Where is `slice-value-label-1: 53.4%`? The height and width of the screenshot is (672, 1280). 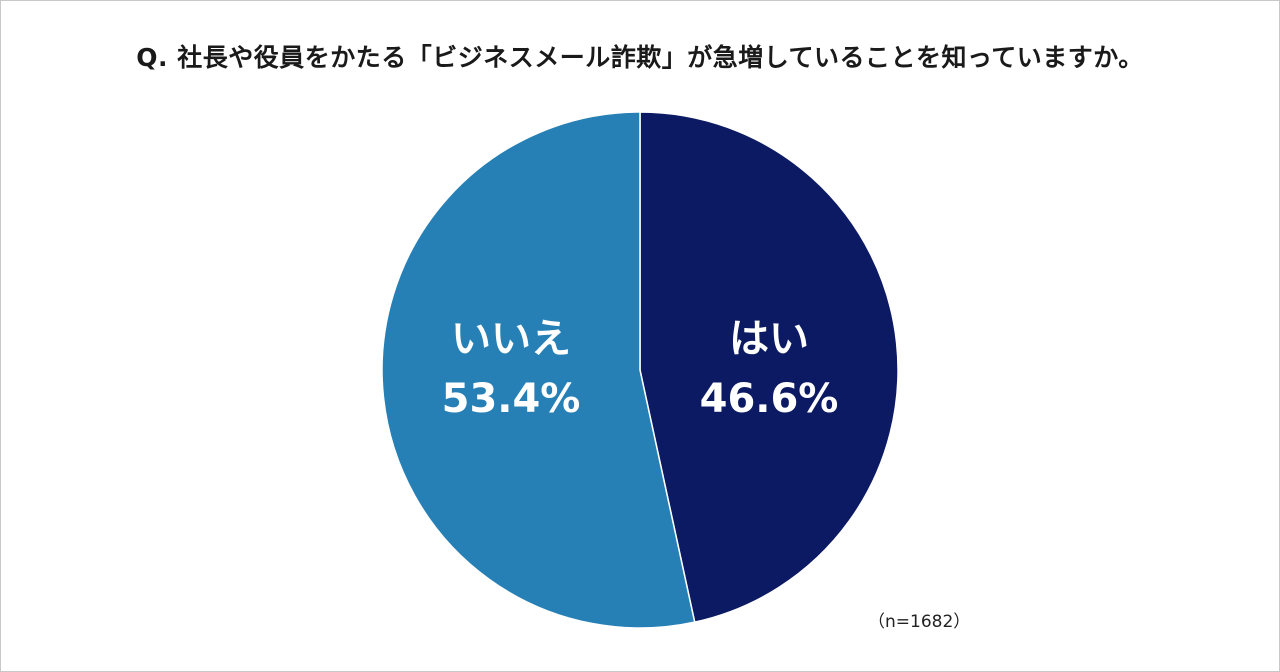
slice-value-label-1: 53.4% is located at coordinates (511, 399).